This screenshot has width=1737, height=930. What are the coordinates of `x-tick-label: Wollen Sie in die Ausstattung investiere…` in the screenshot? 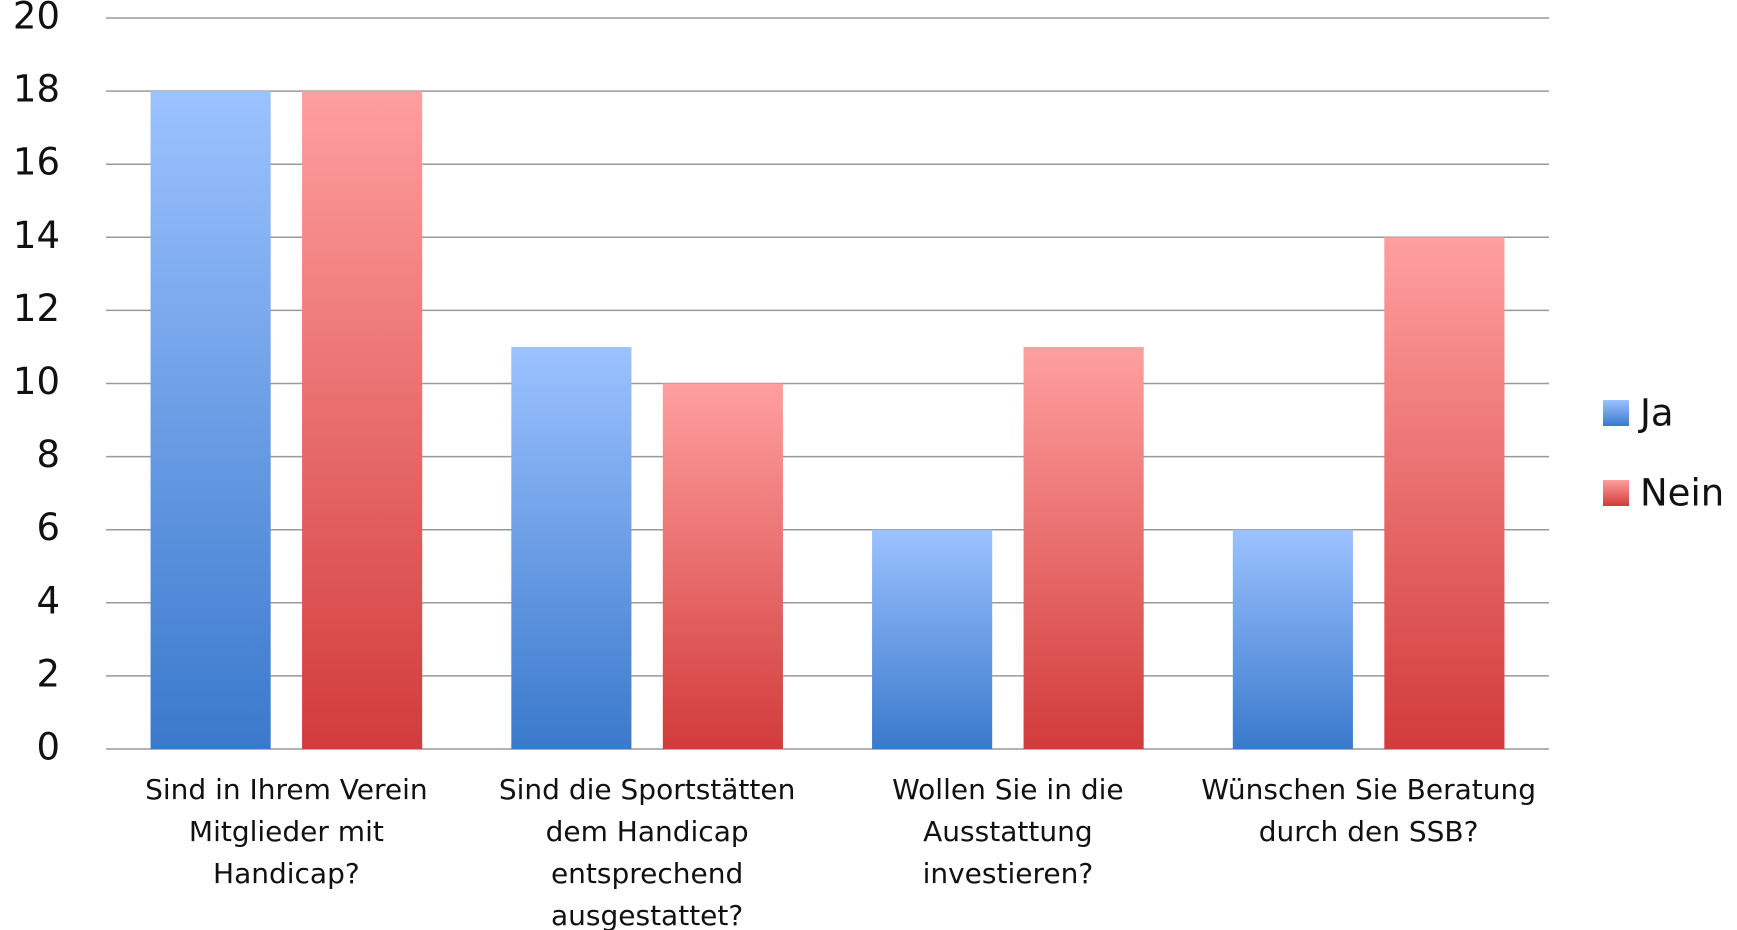 It's located at (1008, 831).